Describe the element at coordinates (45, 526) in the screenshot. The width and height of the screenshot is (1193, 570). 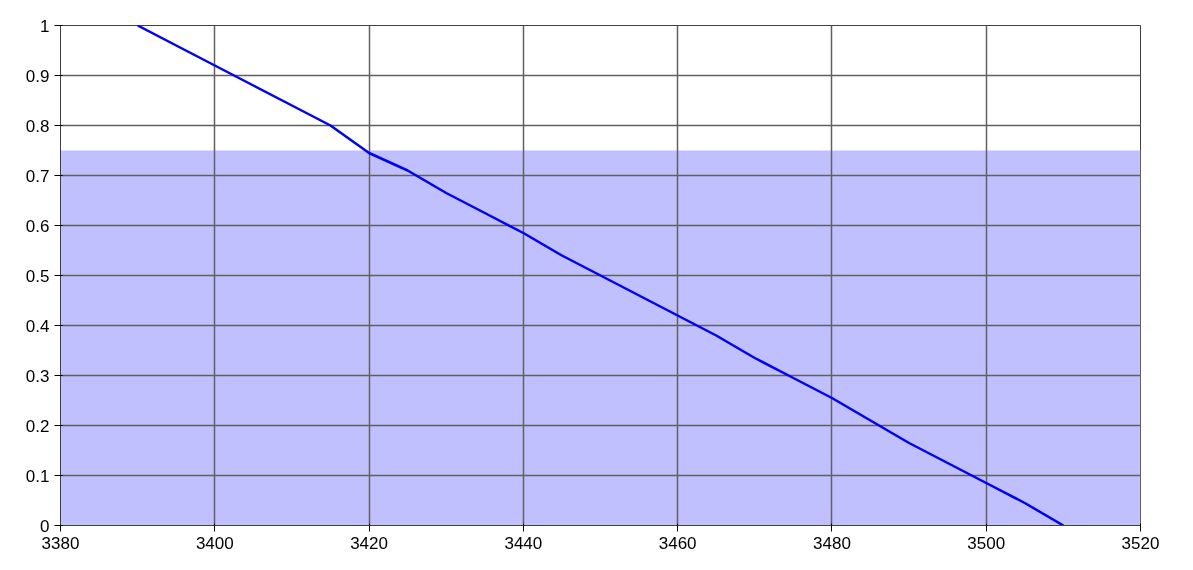
I see `y-tick-label: 0` at that location.